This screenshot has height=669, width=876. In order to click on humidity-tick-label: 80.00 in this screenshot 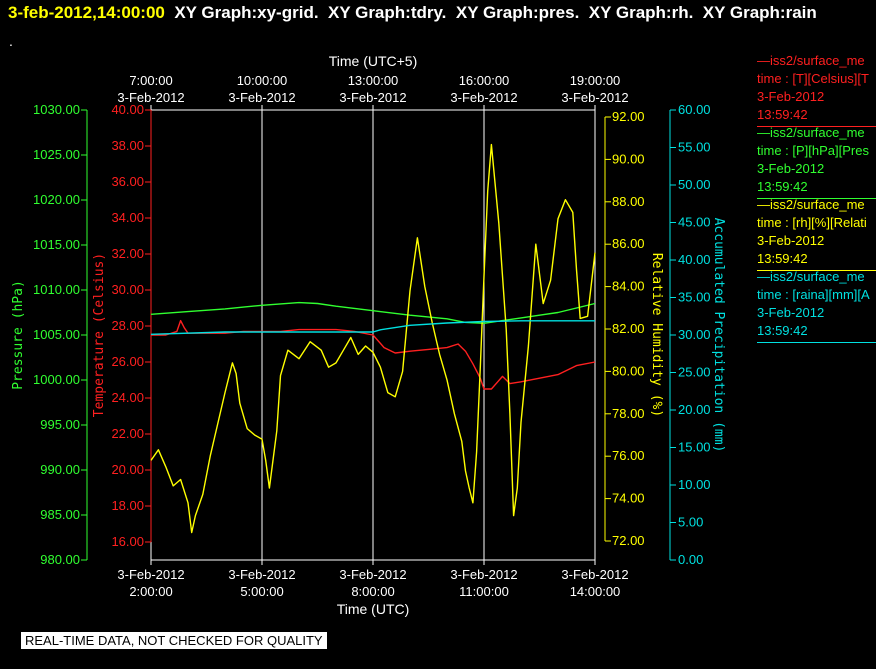, I will do `click(628, 370)`.